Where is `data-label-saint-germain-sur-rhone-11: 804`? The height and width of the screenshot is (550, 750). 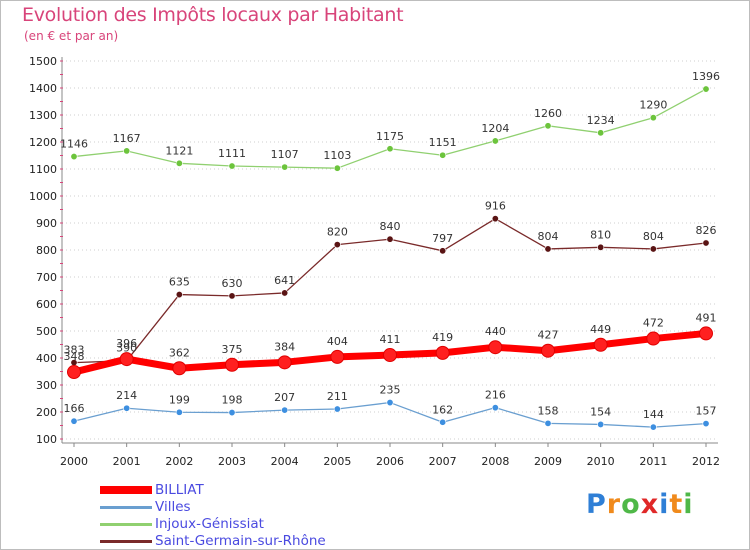
data-label-saint-germain-sur-rhone-11: 804 is located at coordinates (653, 236).